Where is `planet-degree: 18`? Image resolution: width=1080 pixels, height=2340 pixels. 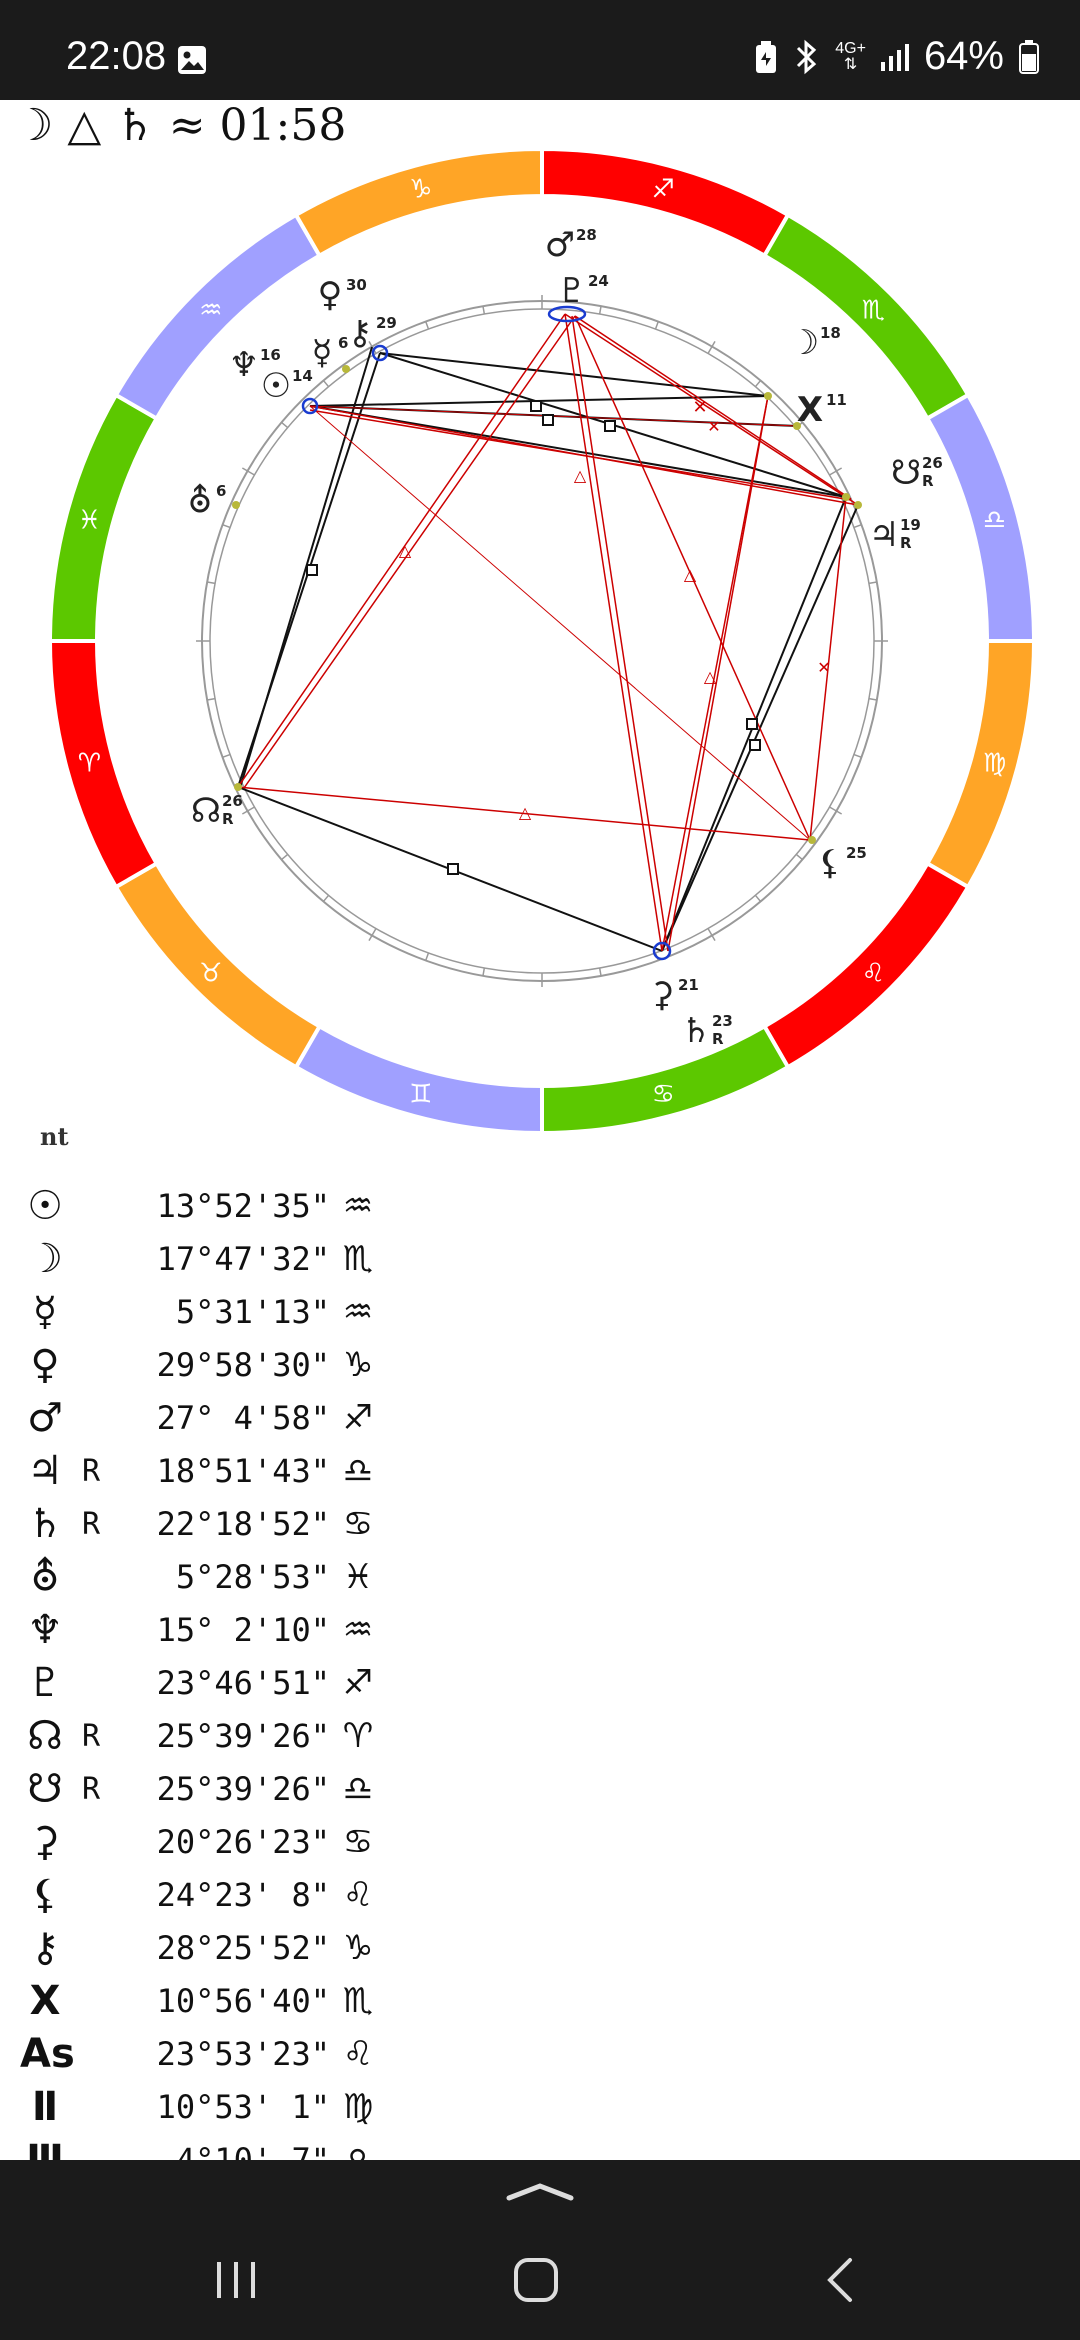 planet-degree: 18 is located at coordinates (830, 333).